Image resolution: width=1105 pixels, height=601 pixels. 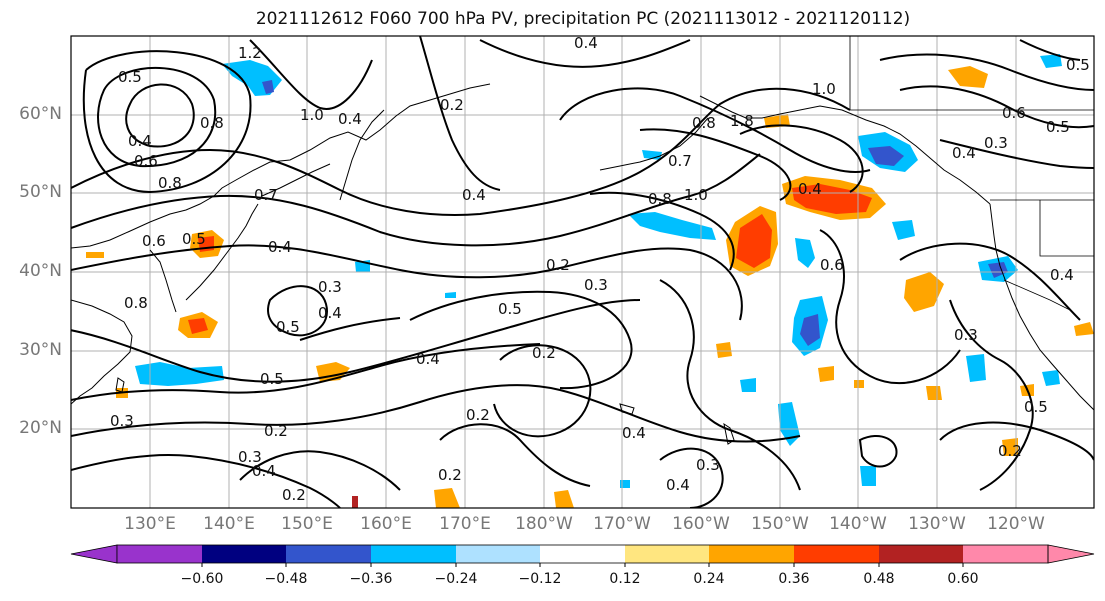 What do you see at coordinates (150, 524) in the screenshot?
I see `lon-label-130e: 130°E` at bounding box center [150, 524].